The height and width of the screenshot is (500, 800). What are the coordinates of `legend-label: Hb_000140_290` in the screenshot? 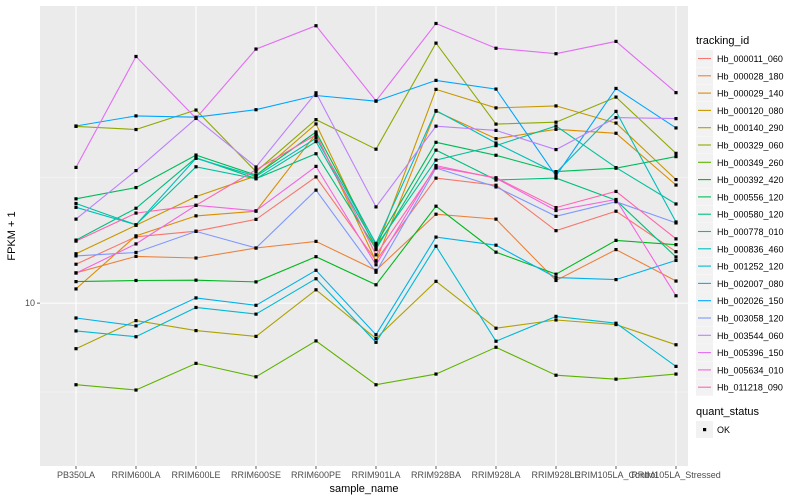 It's located at (750, 128).